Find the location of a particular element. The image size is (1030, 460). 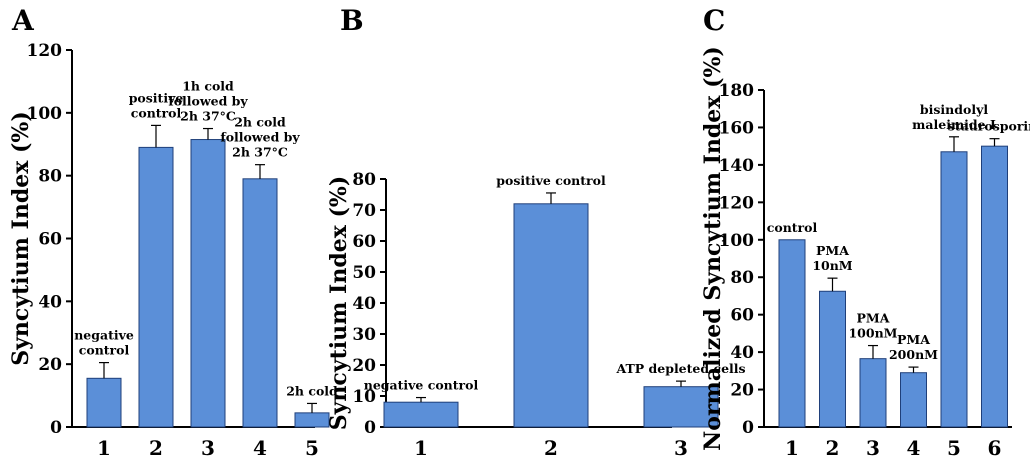

y-tick-label: 160 is located at coordinates (737, 128).